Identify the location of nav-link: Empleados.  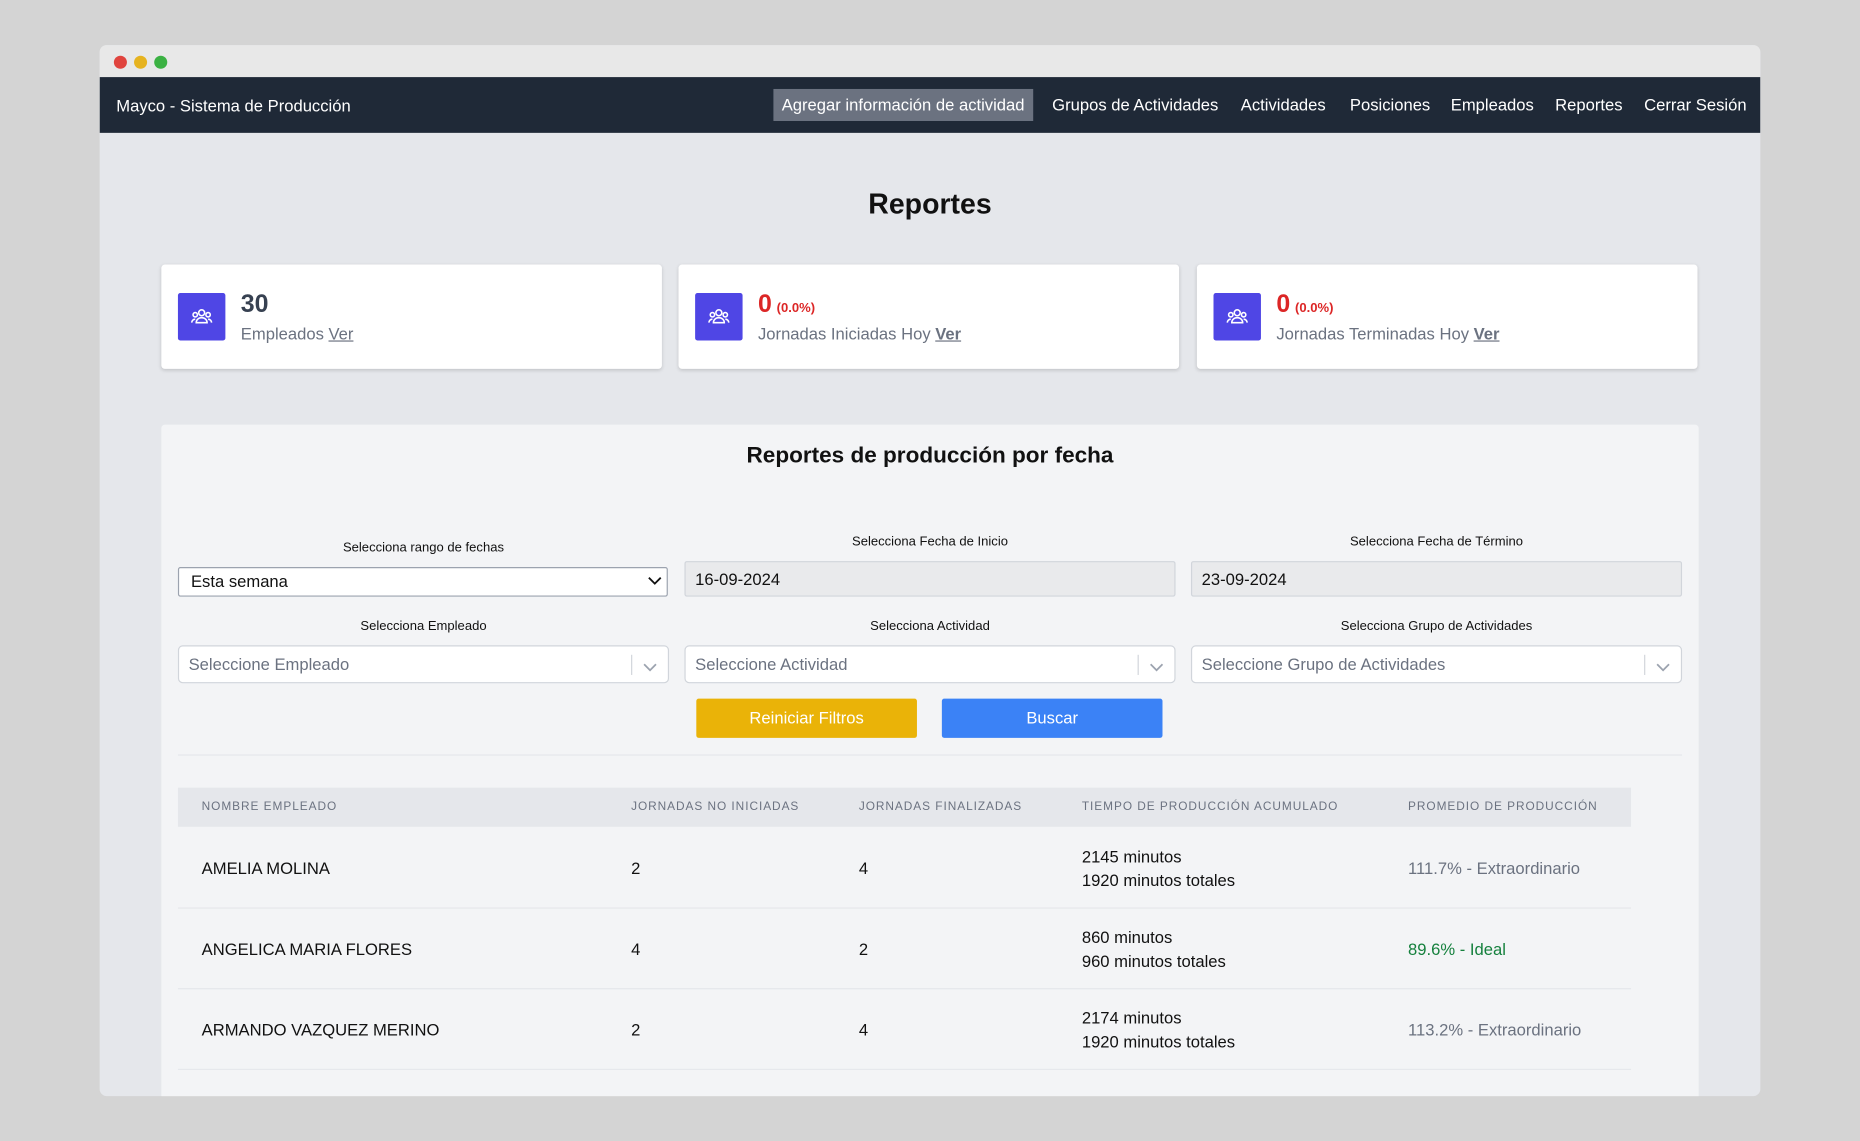
(1492, 104).